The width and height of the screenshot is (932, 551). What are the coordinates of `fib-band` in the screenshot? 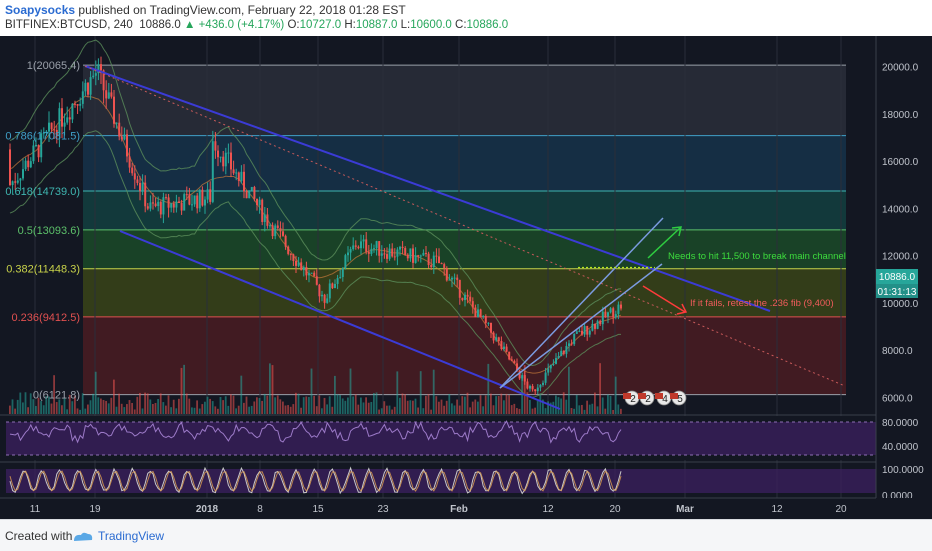 It's located at (464, 163).